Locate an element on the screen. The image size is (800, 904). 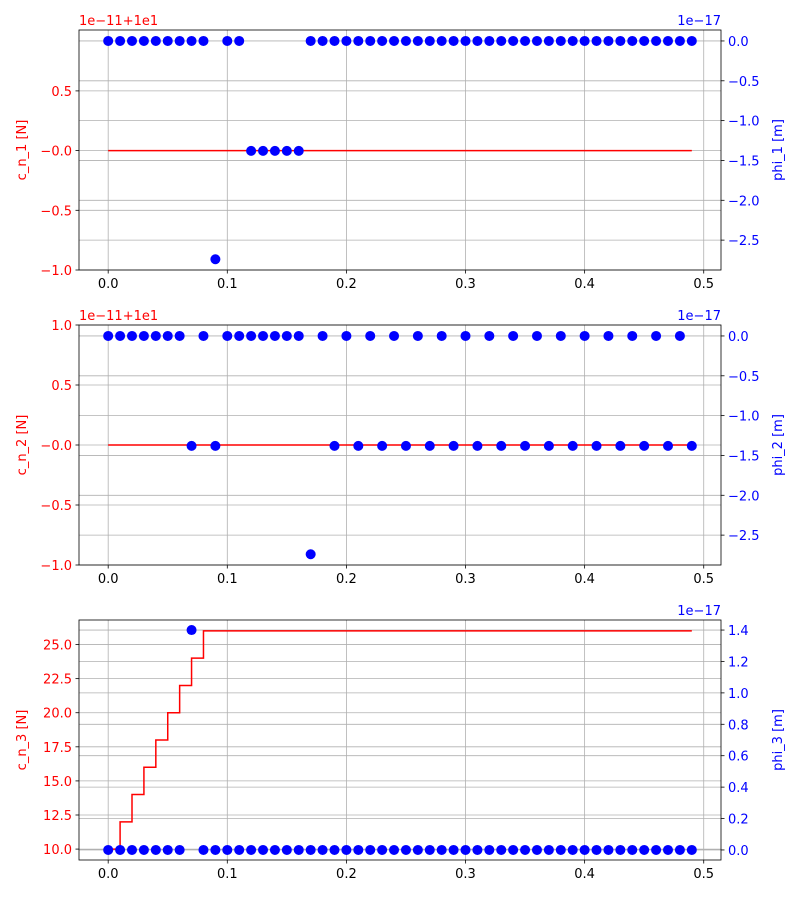
y2-tick-label: 1.4 is located at coordinates (738, 631).